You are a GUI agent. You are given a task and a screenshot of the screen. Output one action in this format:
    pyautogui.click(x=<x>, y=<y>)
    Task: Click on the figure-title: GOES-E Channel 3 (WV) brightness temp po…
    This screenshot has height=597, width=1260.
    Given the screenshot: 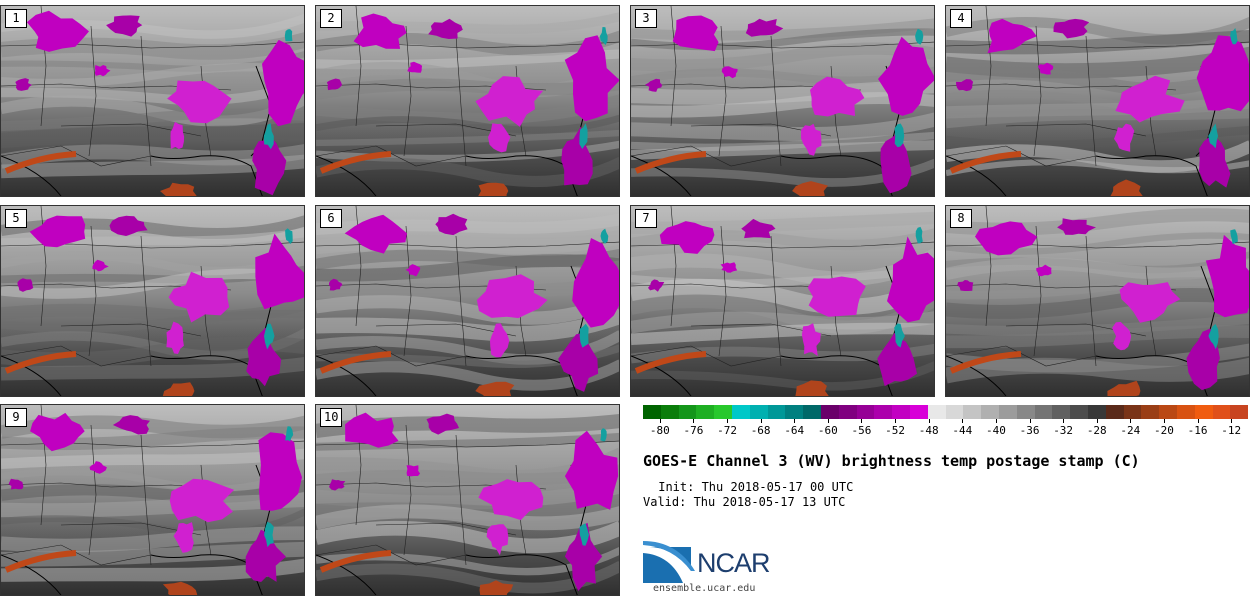 What is the action you would take?
    pyautogui.click(x=891, y=461)
    